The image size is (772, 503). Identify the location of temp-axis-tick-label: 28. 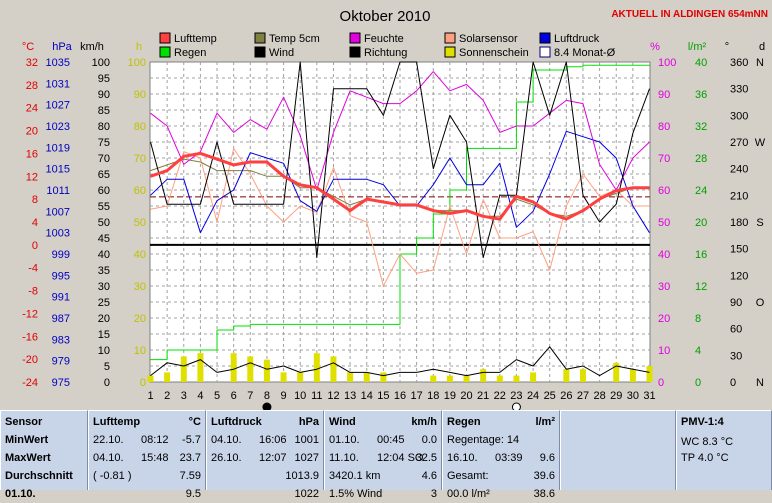
(32, 86).